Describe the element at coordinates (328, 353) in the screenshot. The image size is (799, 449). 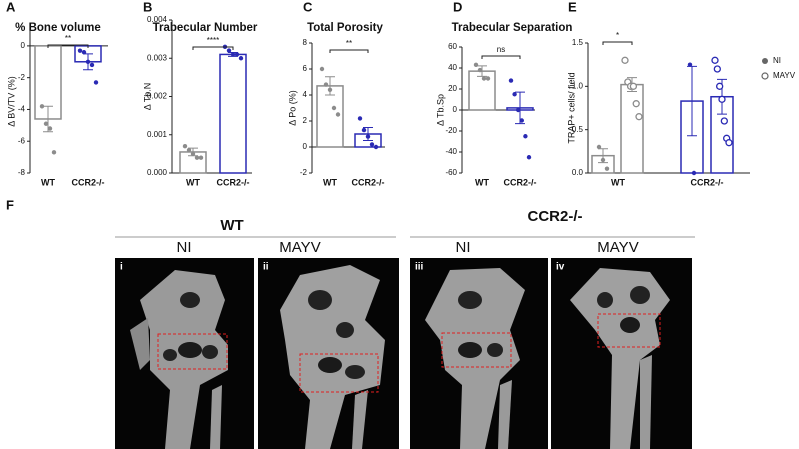
I see `ct-image: ii` at that location.